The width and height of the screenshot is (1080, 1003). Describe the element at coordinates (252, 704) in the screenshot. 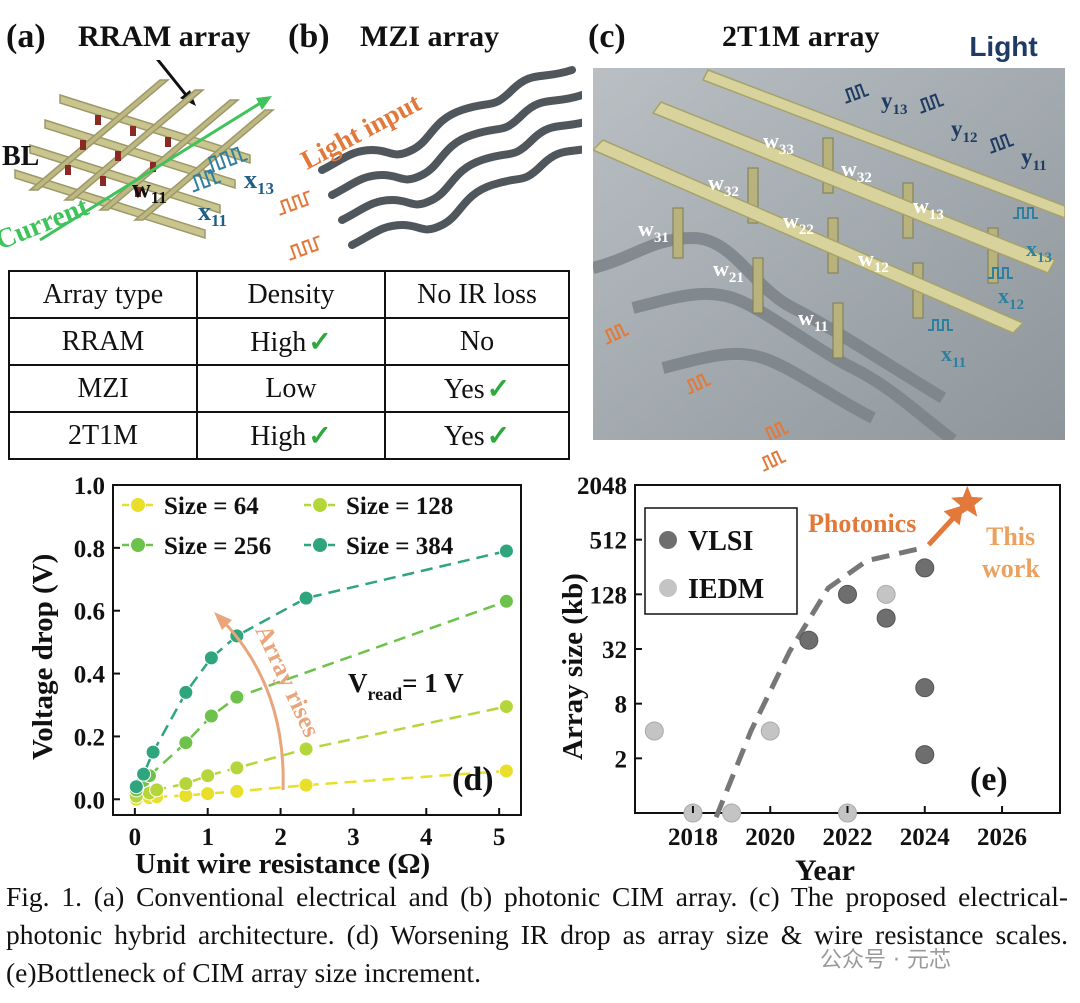

I see `array-rises-arrow` at that location.